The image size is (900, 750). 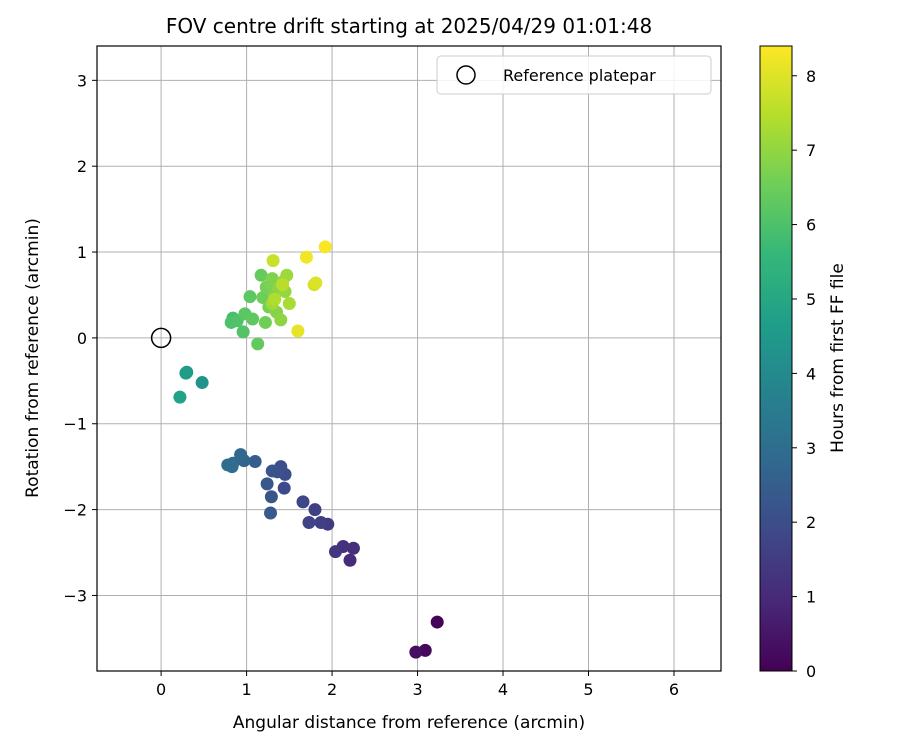 What do you see at coordinates (33, 358) in the screenshot?
I see `y-axis-label: Rotation from reference (arcmin)` at bounding box center [33, 358].